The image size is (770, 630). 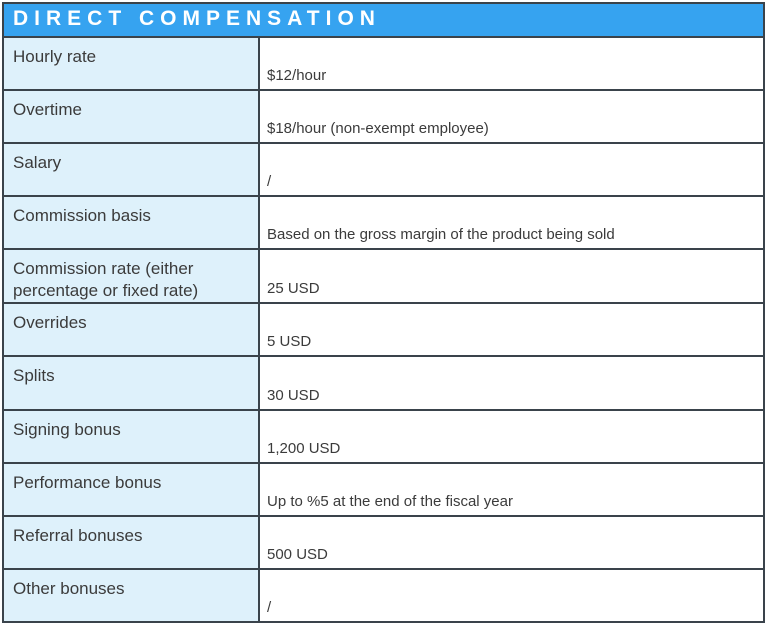 I want to click on row-value: Up to %5 at the end of the fiscal year, so click(x=511, y=489).